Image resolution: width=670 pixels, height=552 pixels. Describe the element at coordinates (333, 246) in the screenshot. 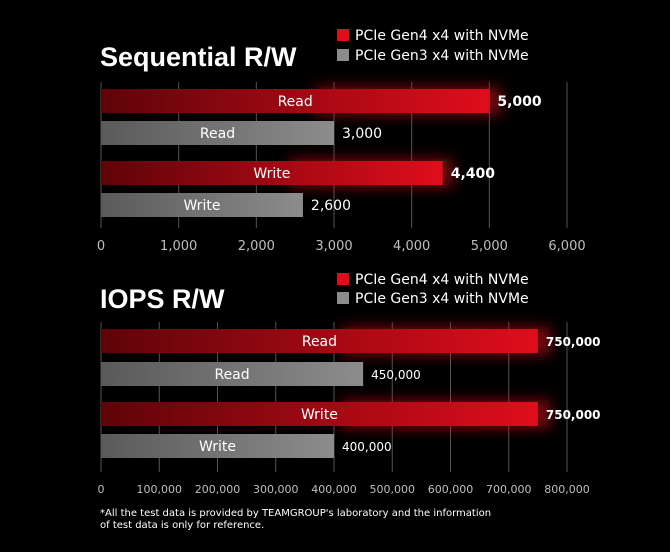

I see `x-tick-label: 3,000` at that location.